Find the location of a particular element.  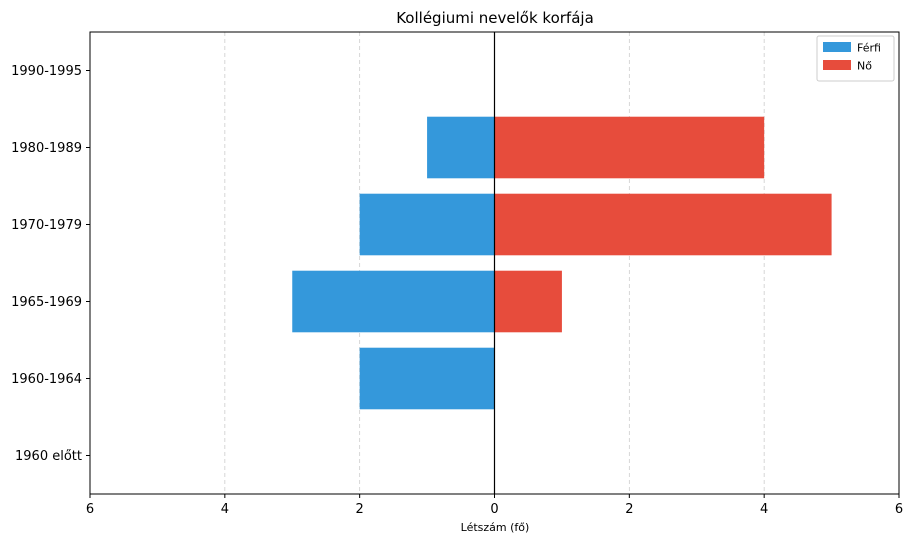

bar-férfi-2 is located at coordinates (393, 301).